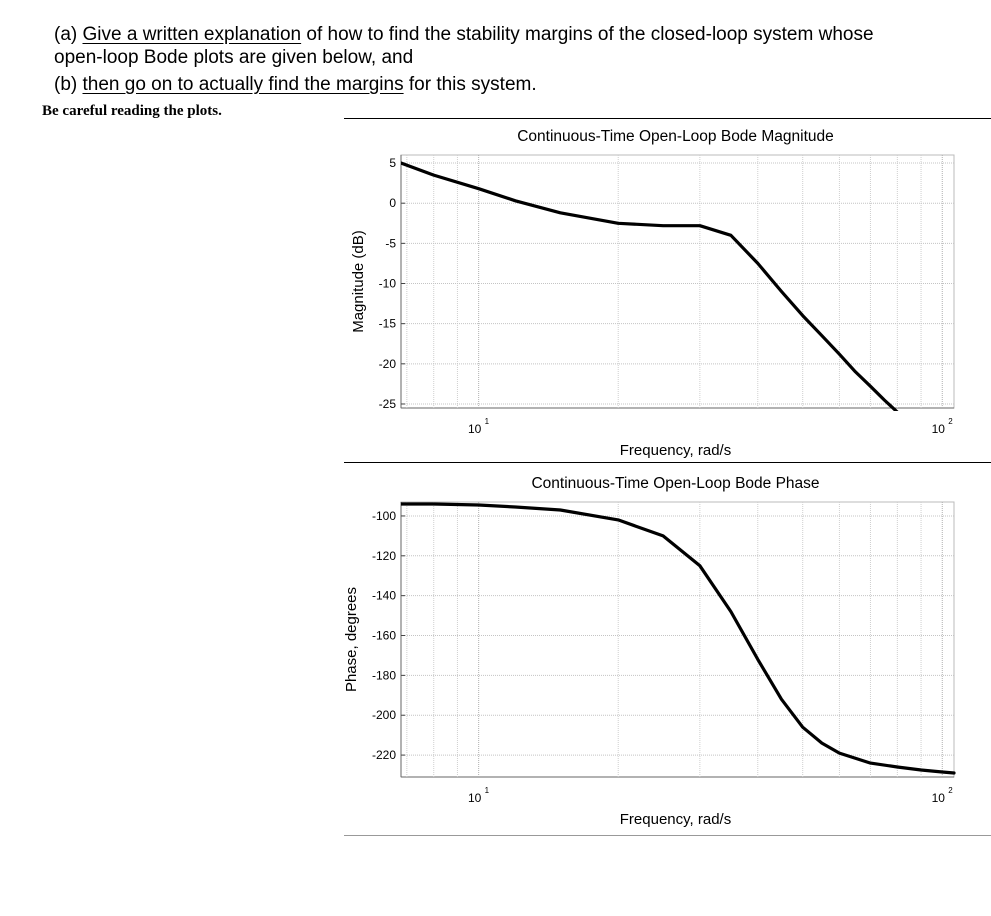 This screenshot has height=916, width=991. Describe the element at coordinates (68, 84) in the screenshot. I see `part-b-prefix: (b)` at that location.